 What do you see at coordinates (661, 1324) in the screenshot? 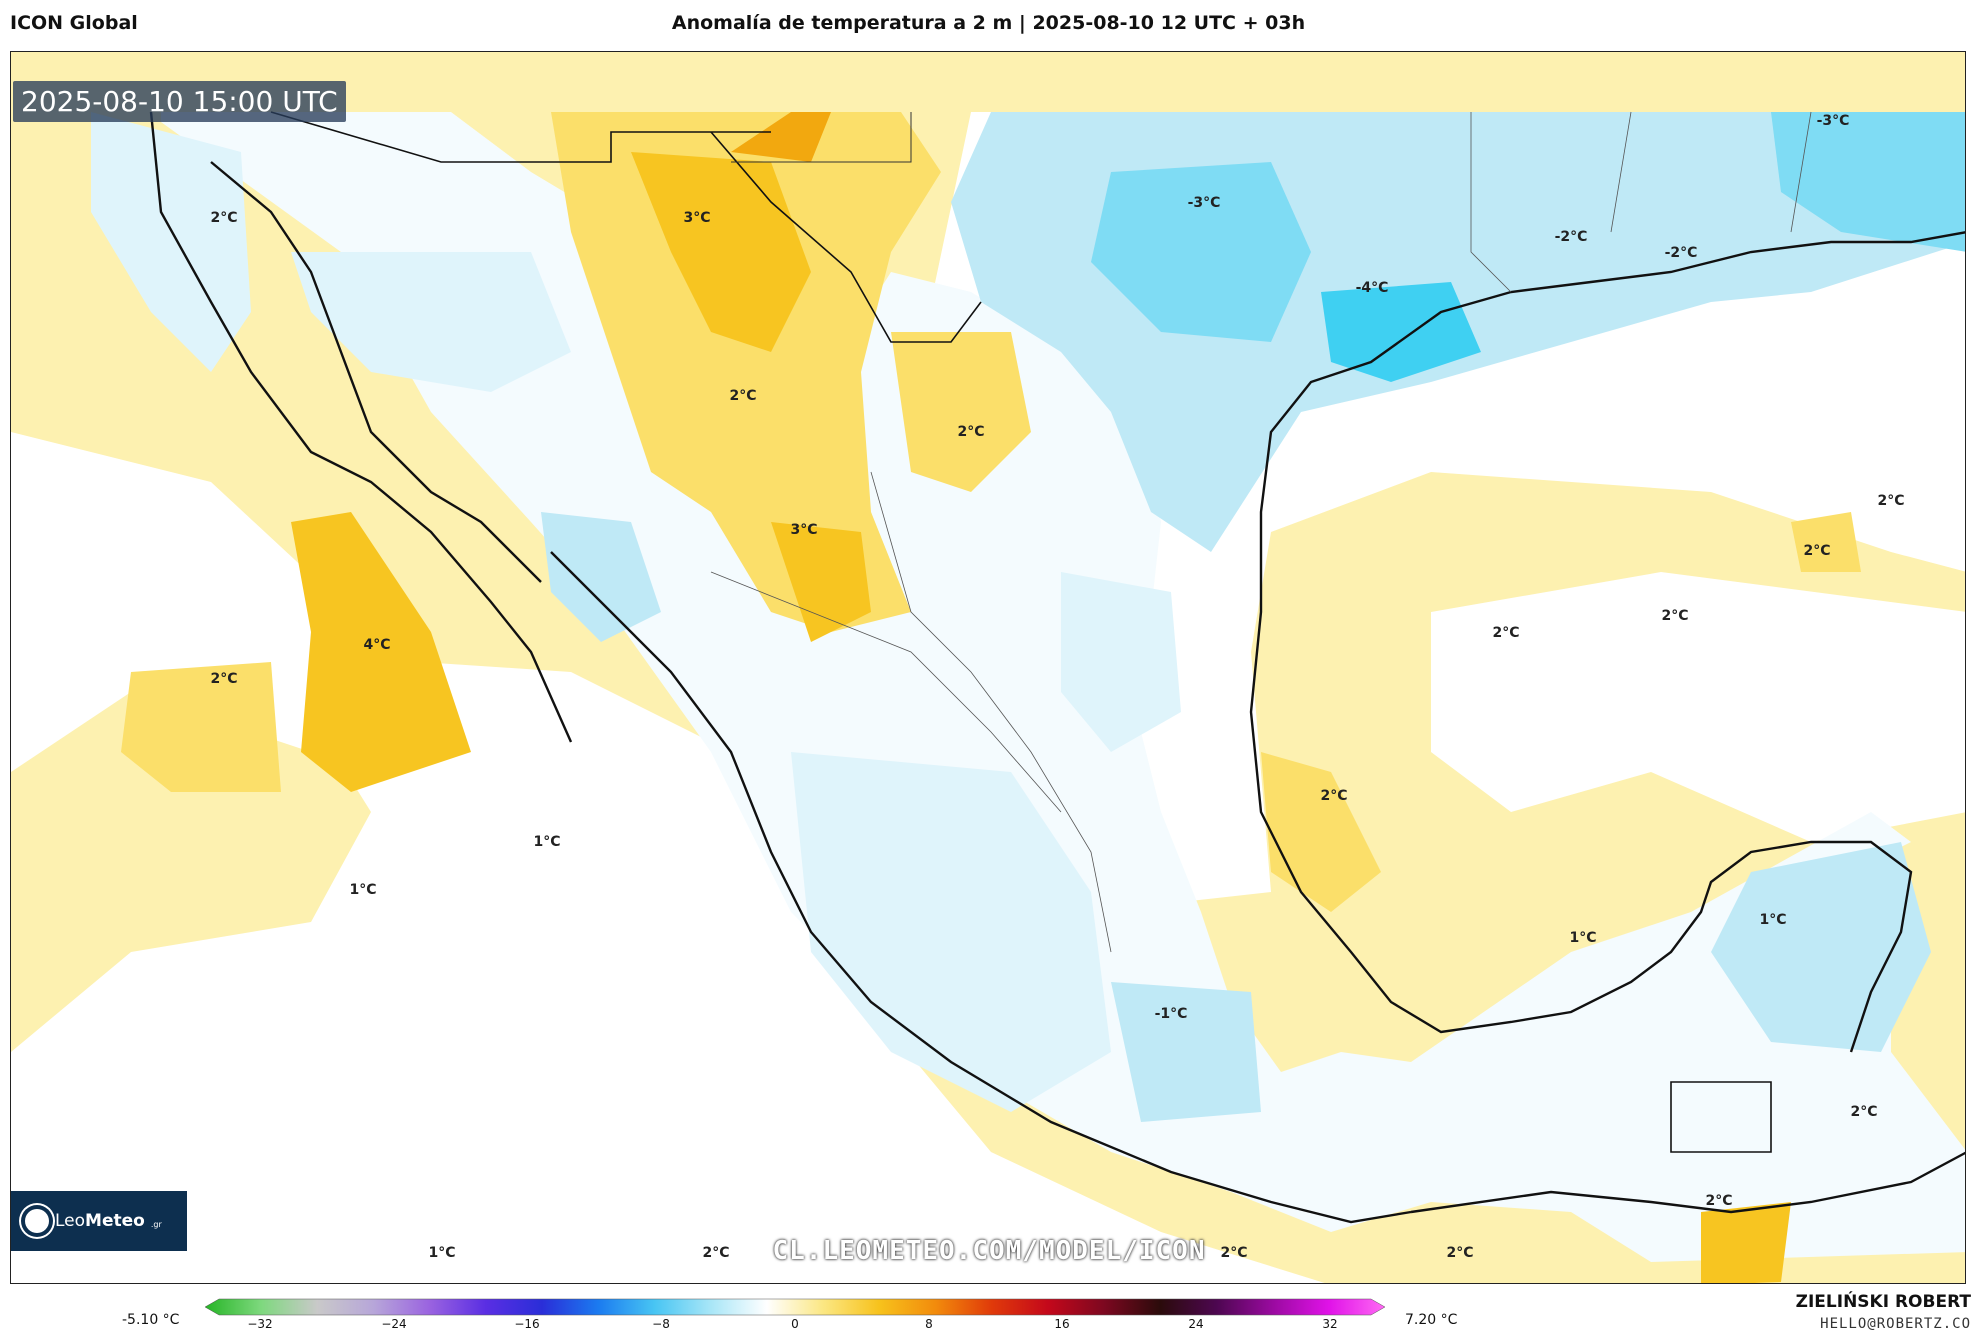
I see `colorbar-tick: −8` at bounding box center [661, 1324].